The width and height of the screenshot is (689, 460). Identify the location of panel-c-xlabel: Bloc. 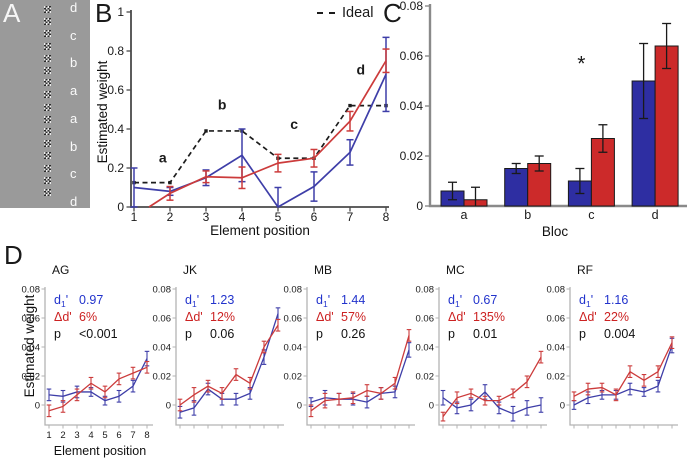
(555, 231).